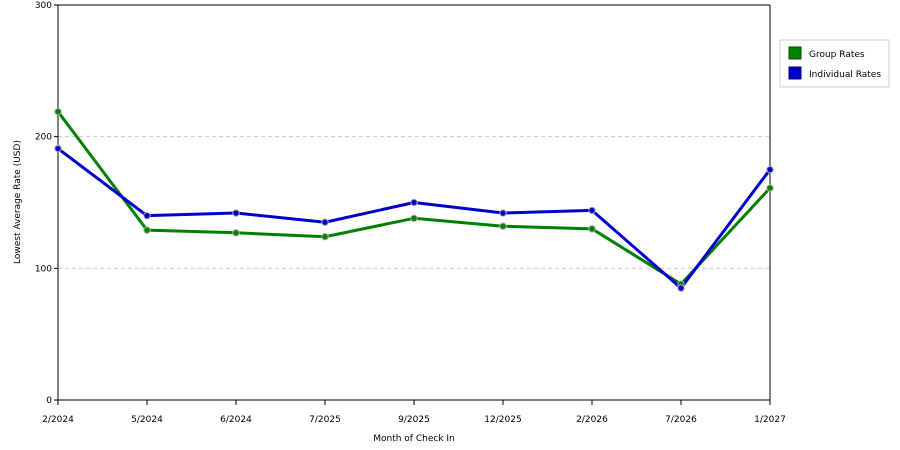 This screenshot has height=450, width=900. I want to click on legend-swatch-group-rates, so click(795, 53).